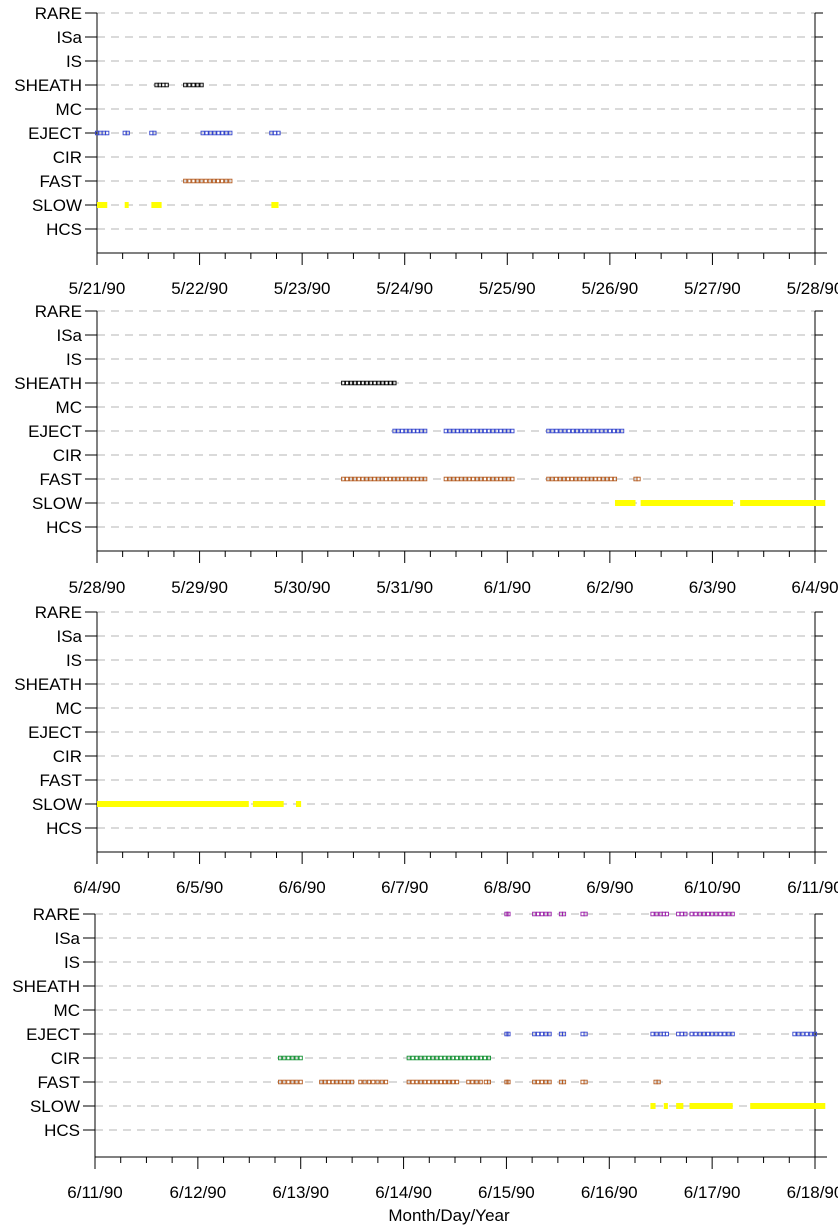  What do you see at coordinates (69, 636) in the screenshot?
I see `y-tick-label: ISa` at bounding box center [69, 636].